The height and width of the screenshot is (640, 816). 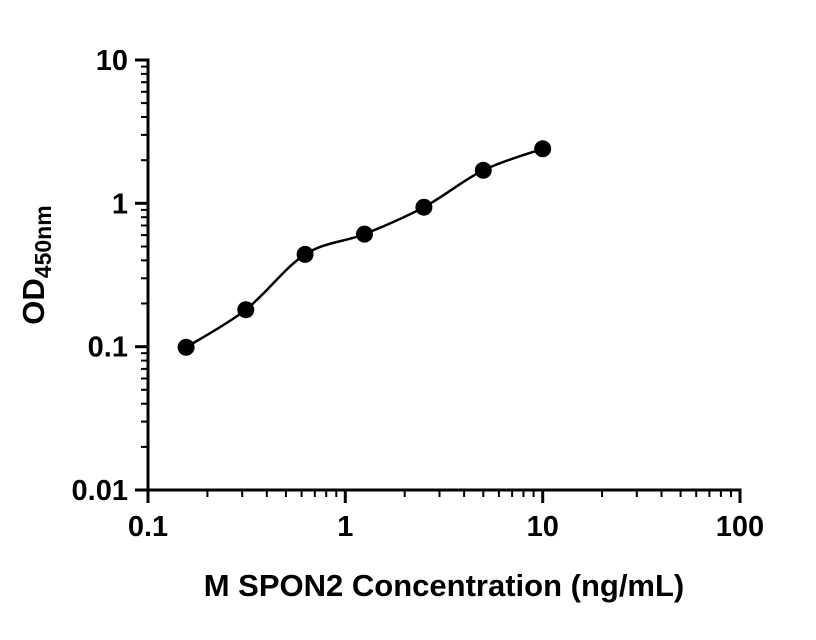 I want to click on x-axis-title-text: M SPON2 Concentration (ng/mL), so click(x=444, y=585).